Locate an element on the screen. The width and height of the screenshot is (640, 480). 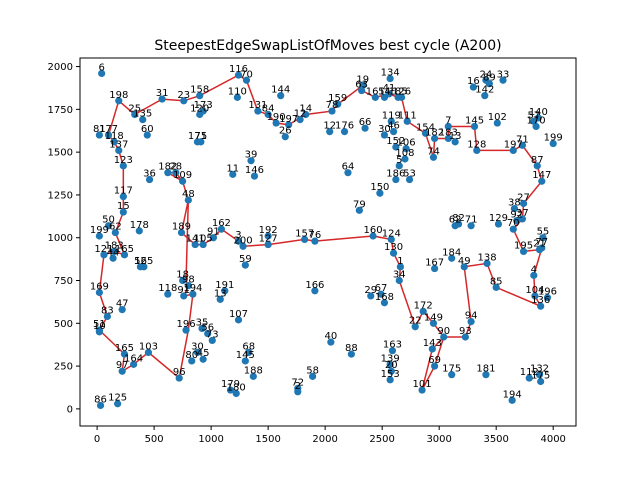
point-label-191: 75 is located at coordinates (200, 136).